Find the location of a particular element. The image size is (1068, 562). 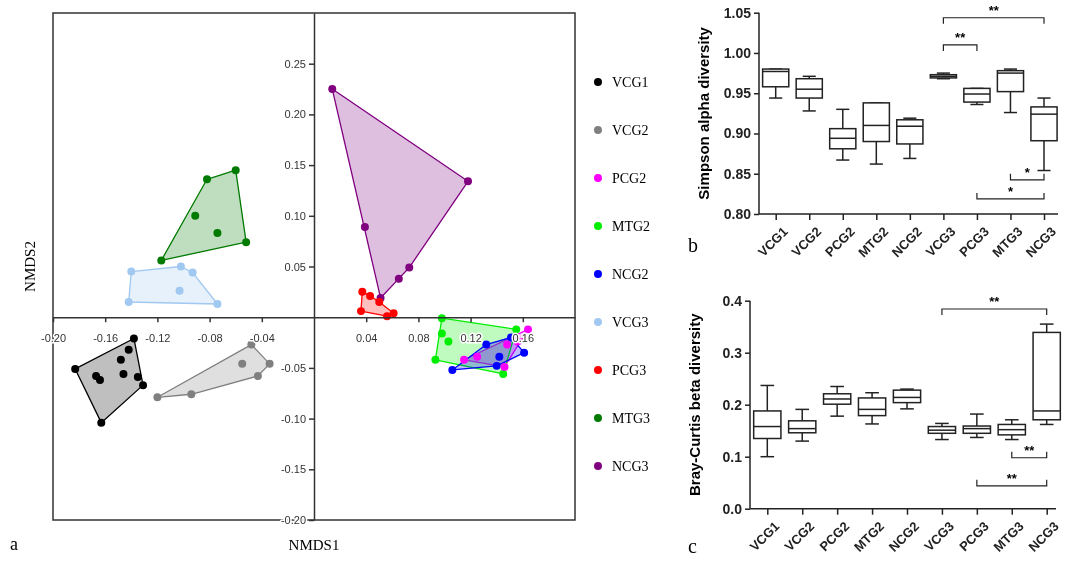

y-tick-label: 0.85 is located at coordinates (737, 173).